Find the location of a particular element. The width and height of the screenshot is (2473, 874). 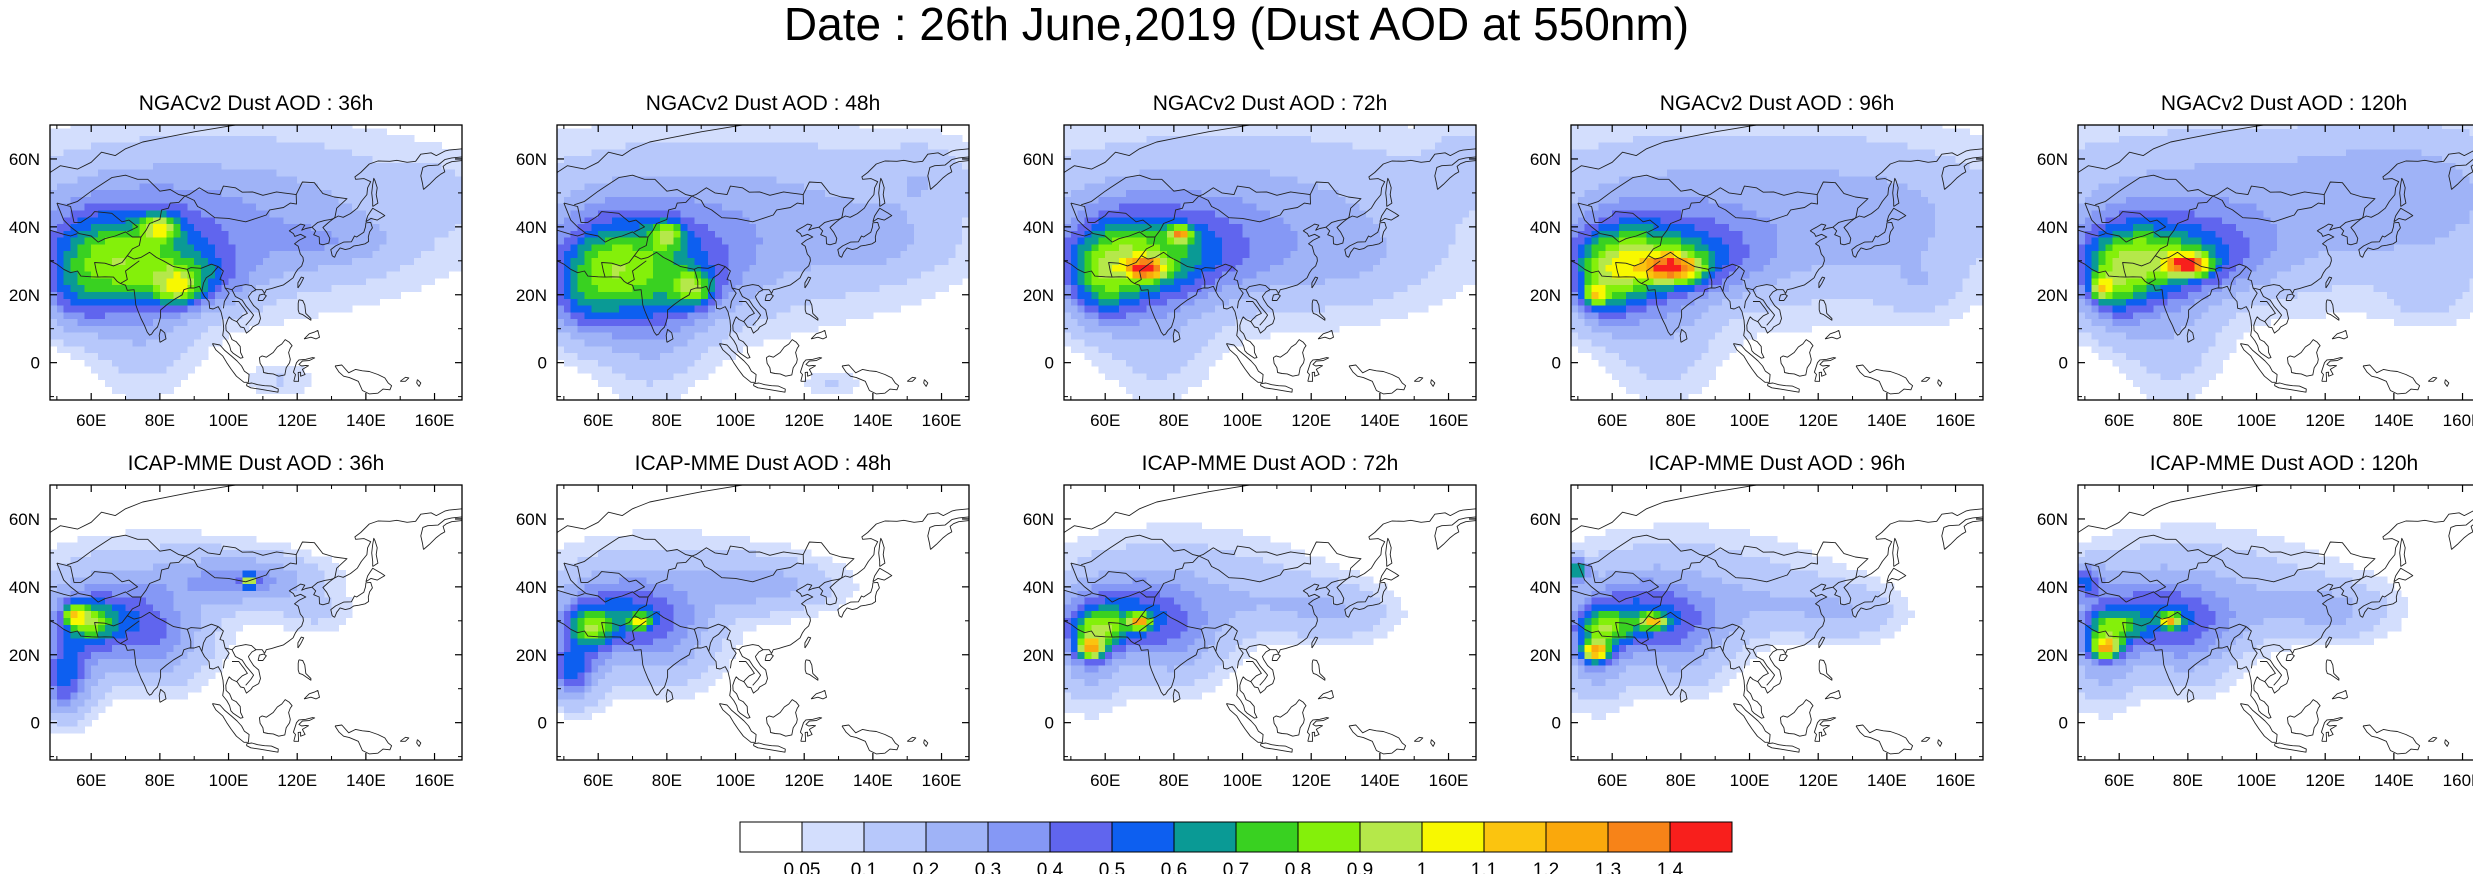

panel-title: NGACv2 Dust AOD : 96h is located at coordinates (1777, 103).